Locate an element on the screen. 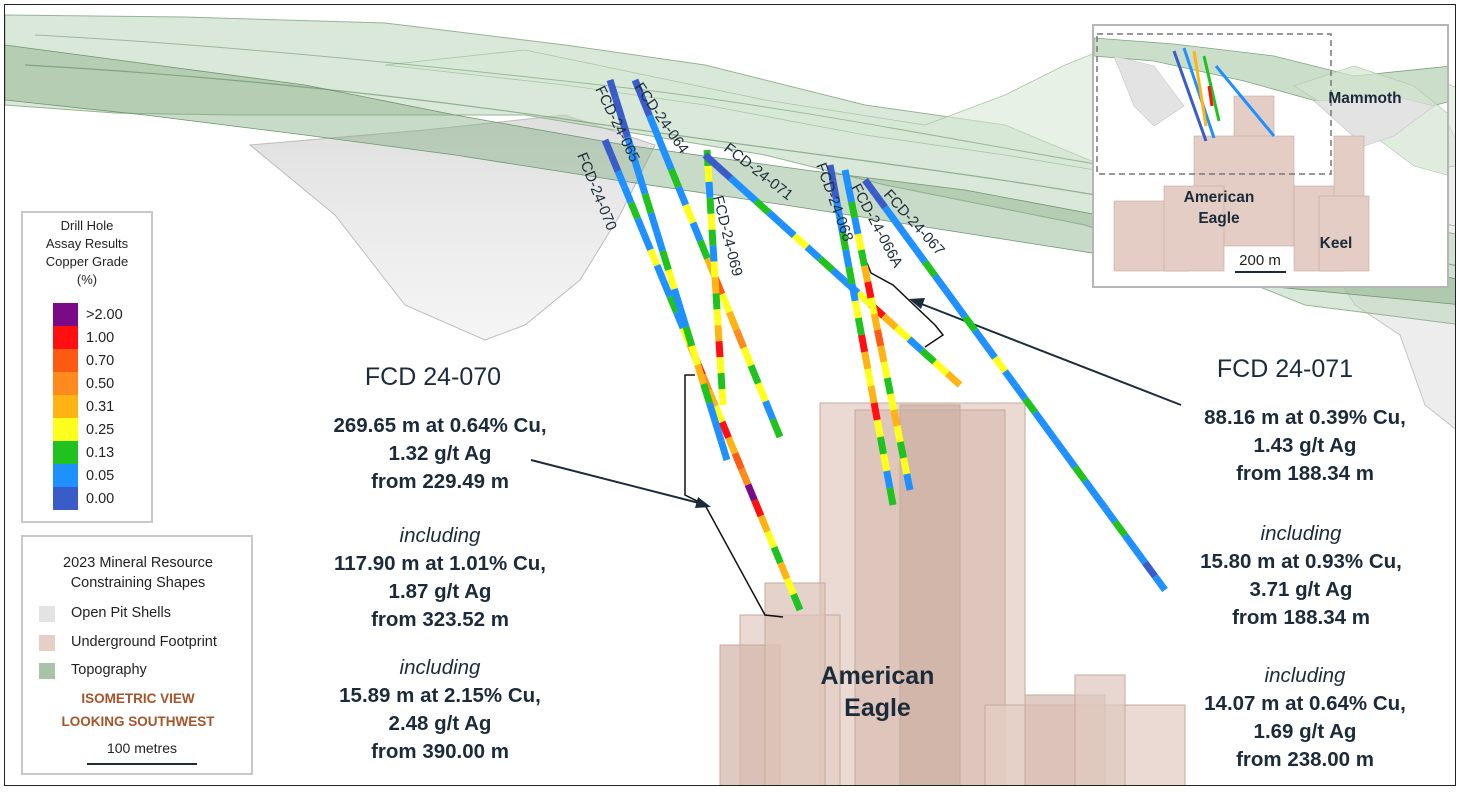 This screenshot has width=1462, height=792. hole-071-trace is located at coordinates (832, 270).